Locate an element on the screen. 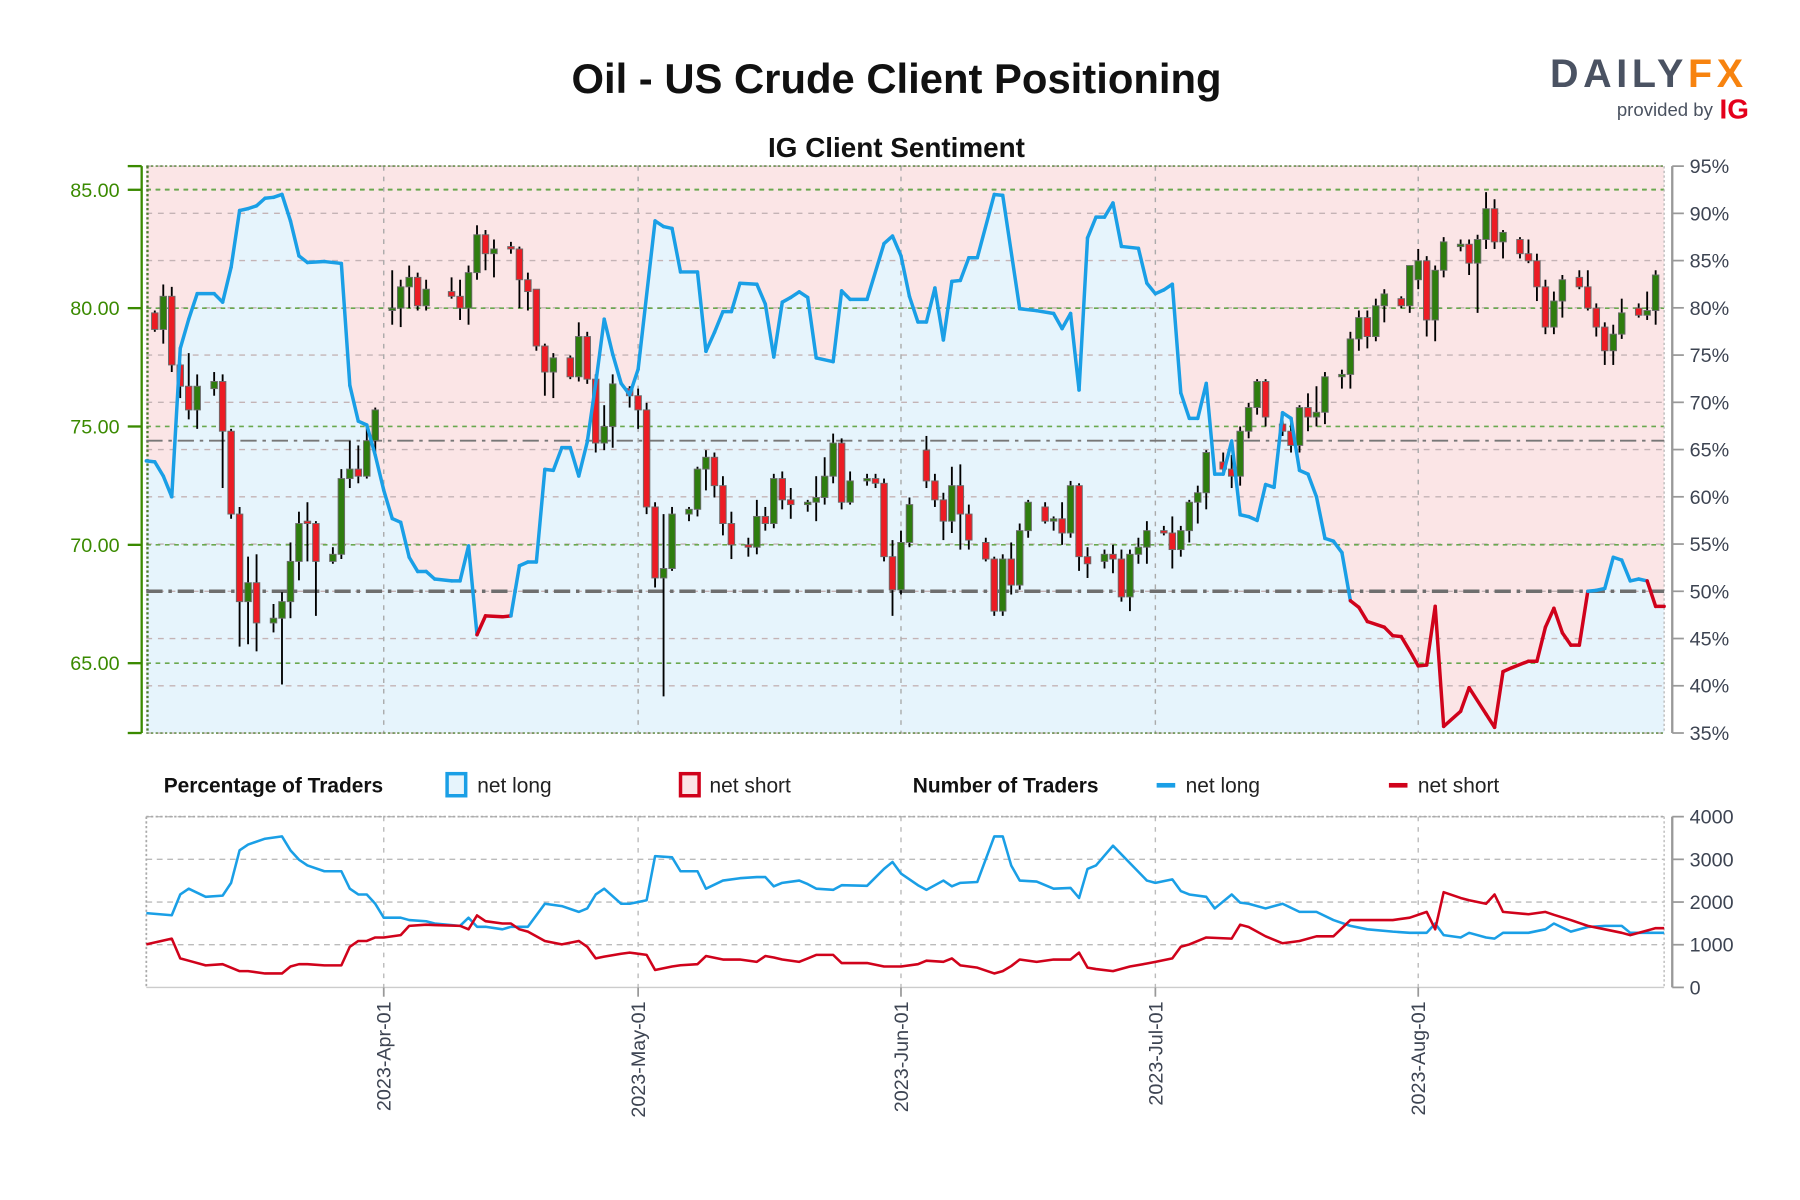 This screenshot has height=1200, width=1800. trader-count-plot: 0 1000 2000 3000 4000 is located at coordinates (939, 903).